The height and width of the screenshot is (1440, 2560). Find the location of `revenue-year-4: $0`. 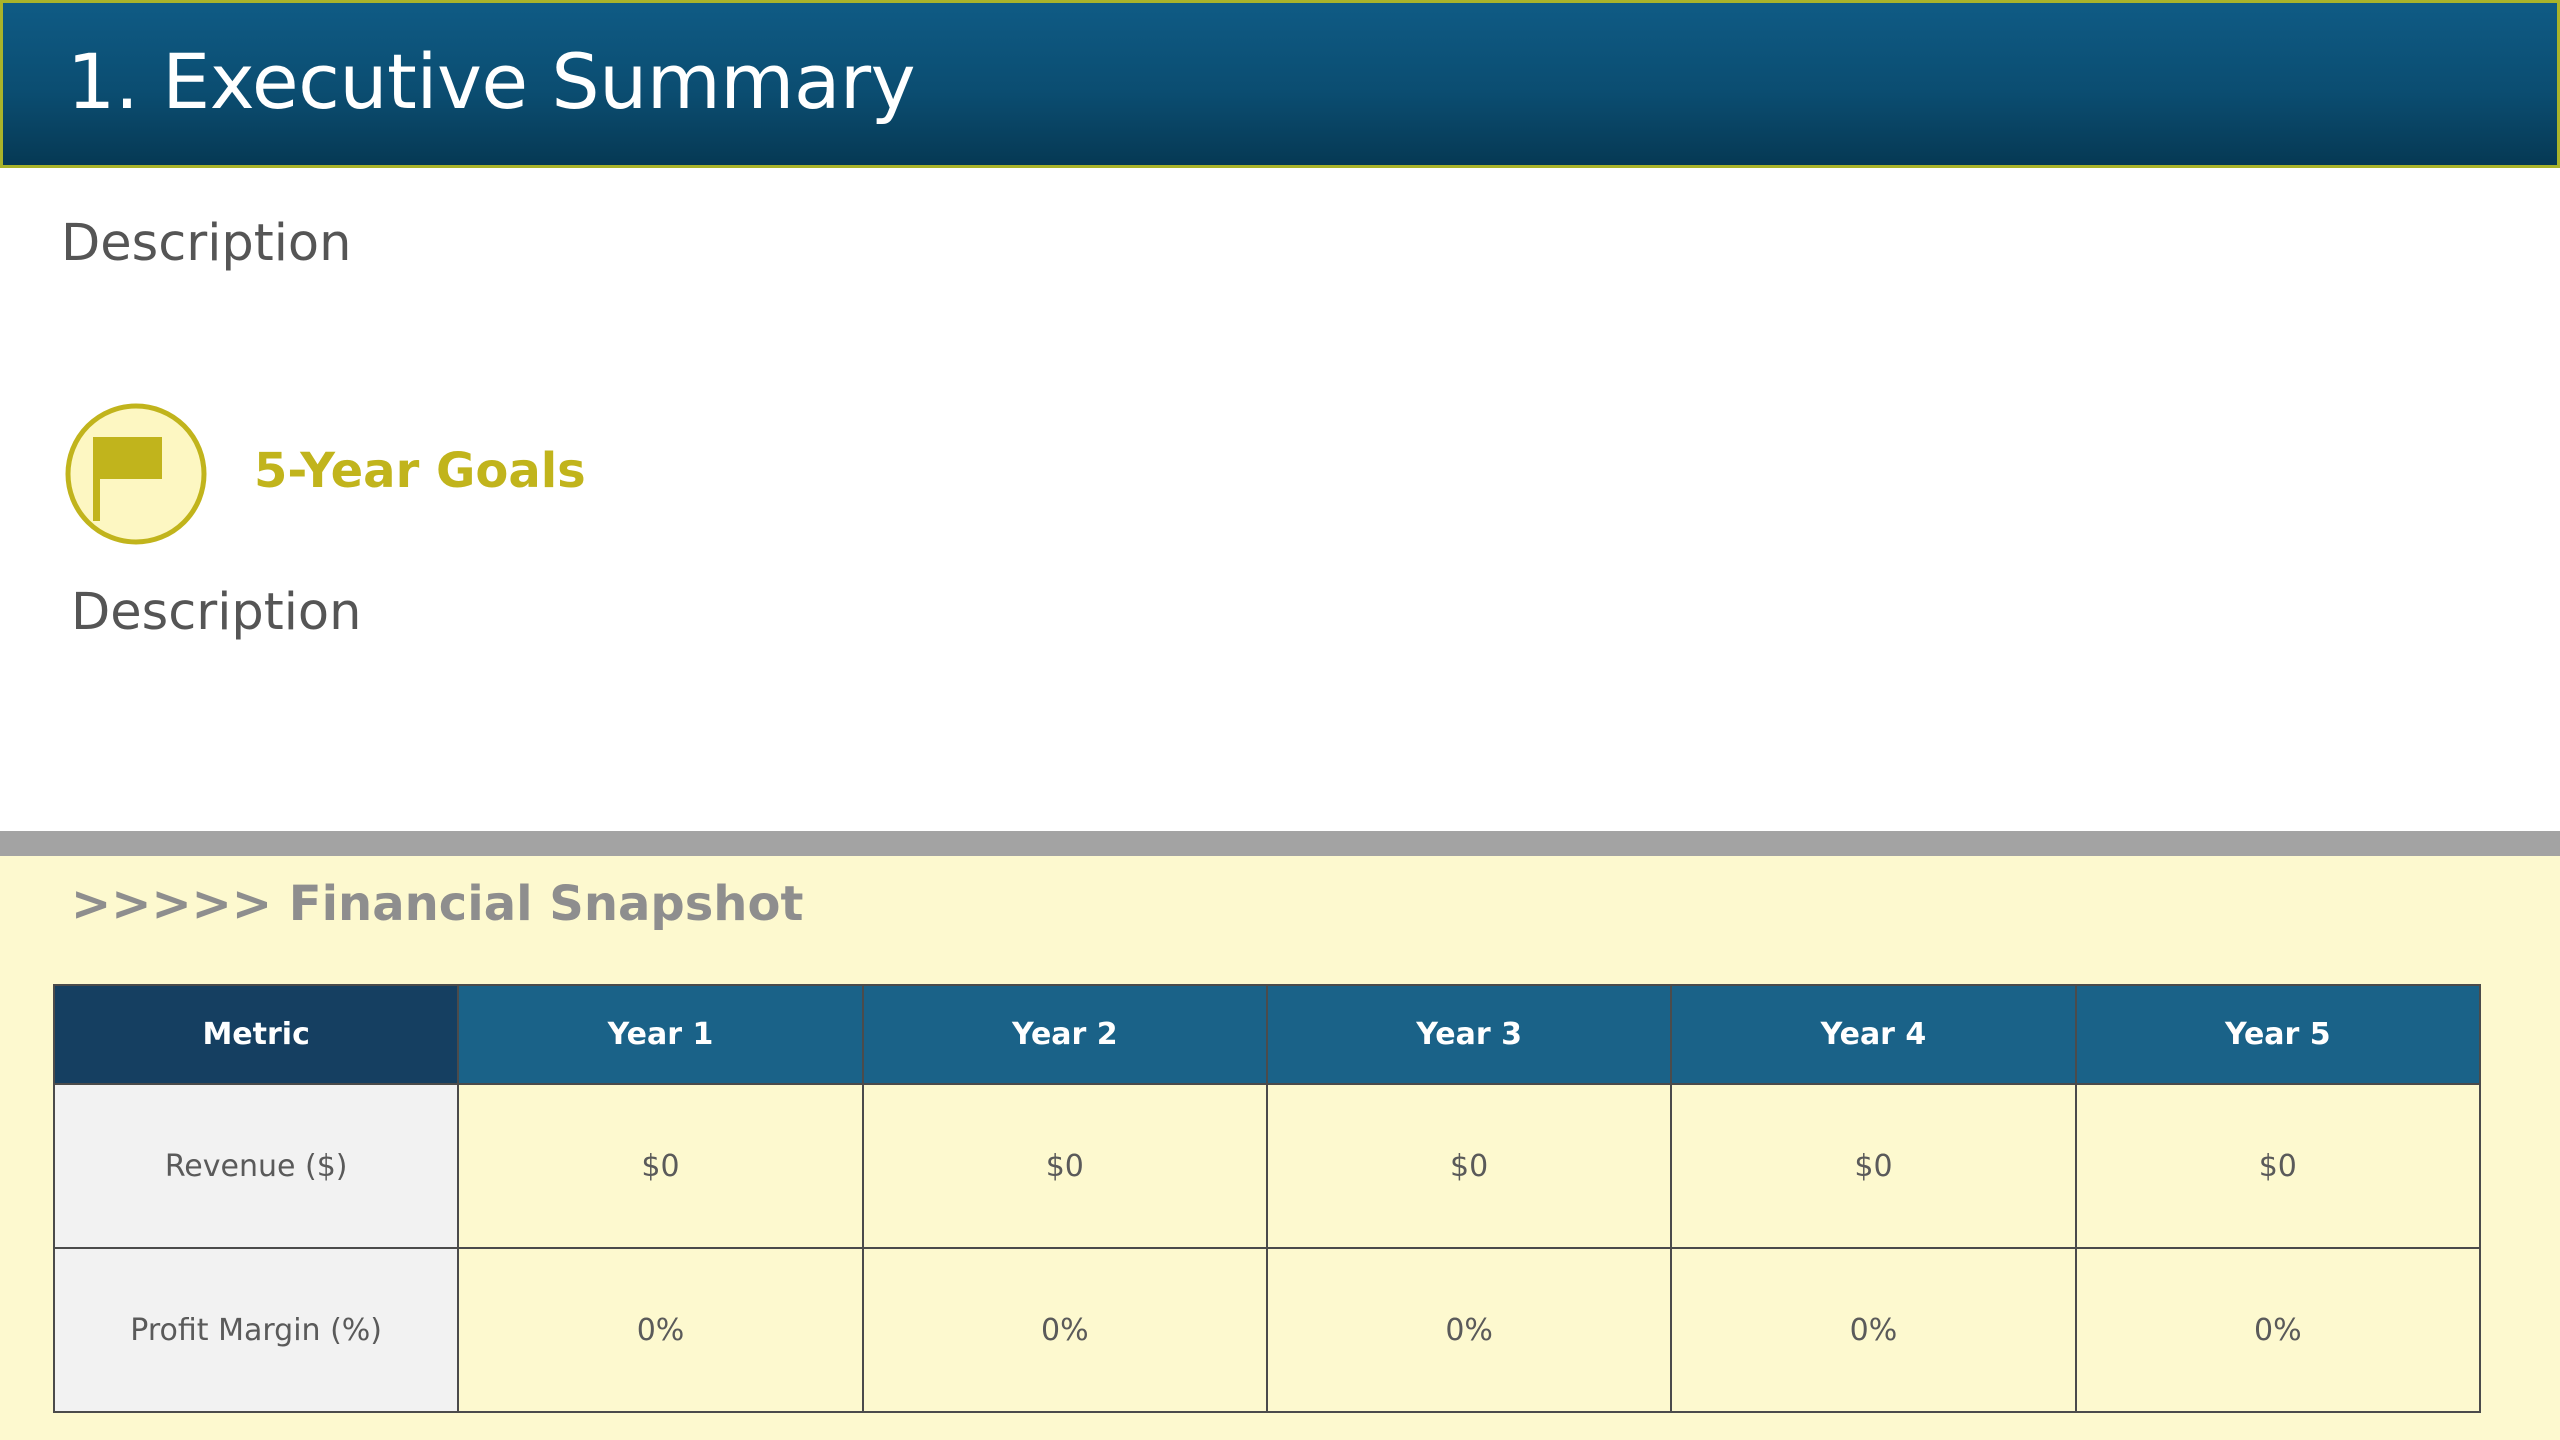

revenue-year-4: $0 is located at coordinates (1873, 1166).